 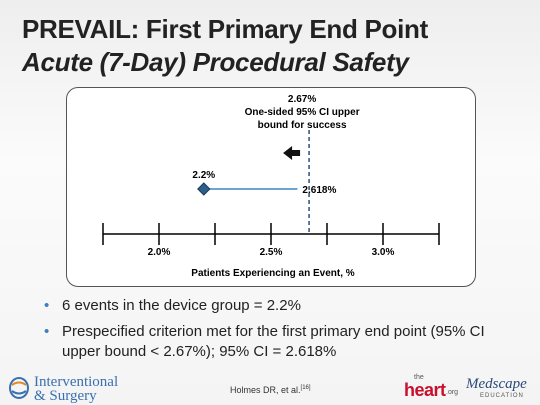 What do you see at coordinates (181, 305) in the screenshot?
I see `bullet-text: 6 events in the device group = 2.2%` at bounding box center [181, 305].